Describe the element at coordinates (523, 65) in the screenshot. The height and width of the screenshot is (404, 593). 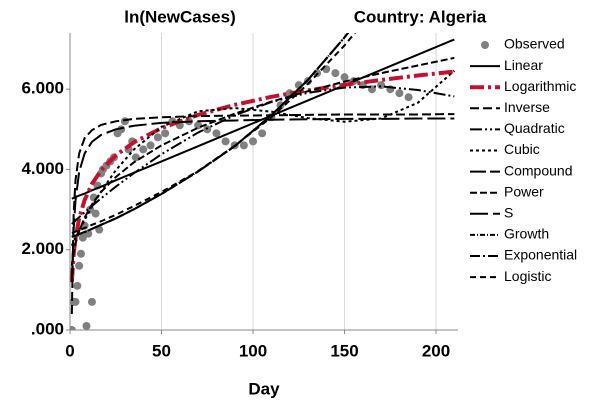
I see `legend-label: Linear` at that location.